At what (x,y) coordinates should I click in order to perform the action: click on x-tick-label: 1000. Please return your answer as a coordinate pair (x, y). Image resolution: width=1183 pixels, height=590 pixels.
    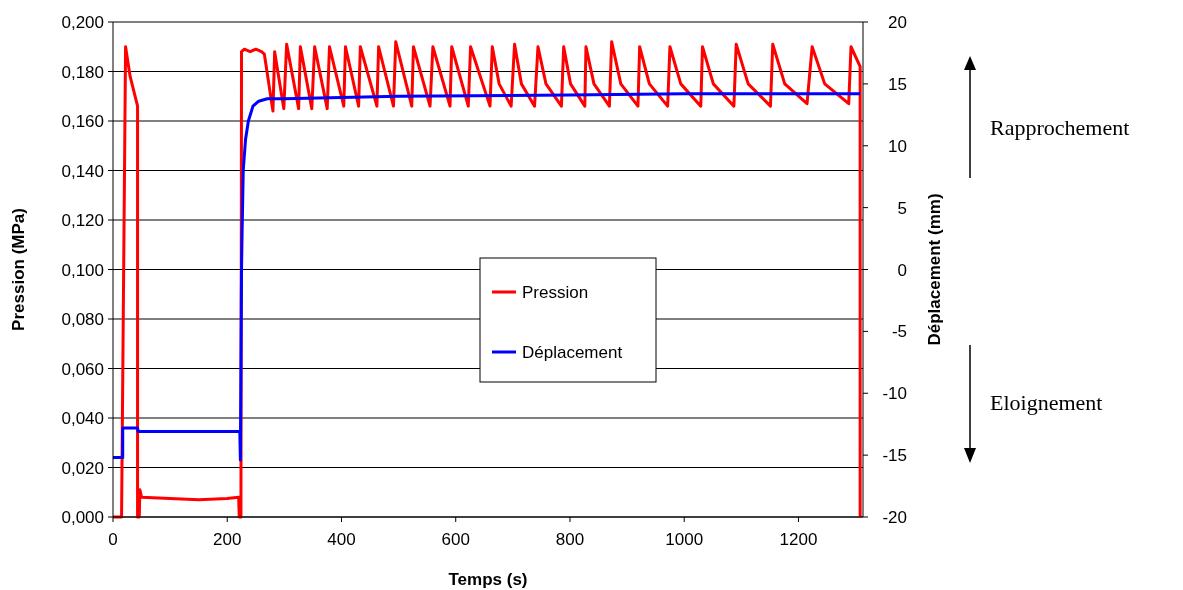
    Looking at the image, I should click on (684, 539).